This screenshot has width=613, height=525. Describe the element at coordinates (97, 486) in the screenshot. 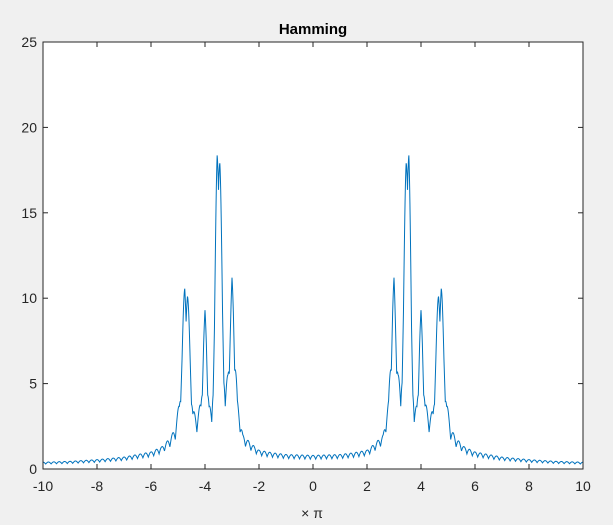

I see `x-tick-label: -8` at that location.